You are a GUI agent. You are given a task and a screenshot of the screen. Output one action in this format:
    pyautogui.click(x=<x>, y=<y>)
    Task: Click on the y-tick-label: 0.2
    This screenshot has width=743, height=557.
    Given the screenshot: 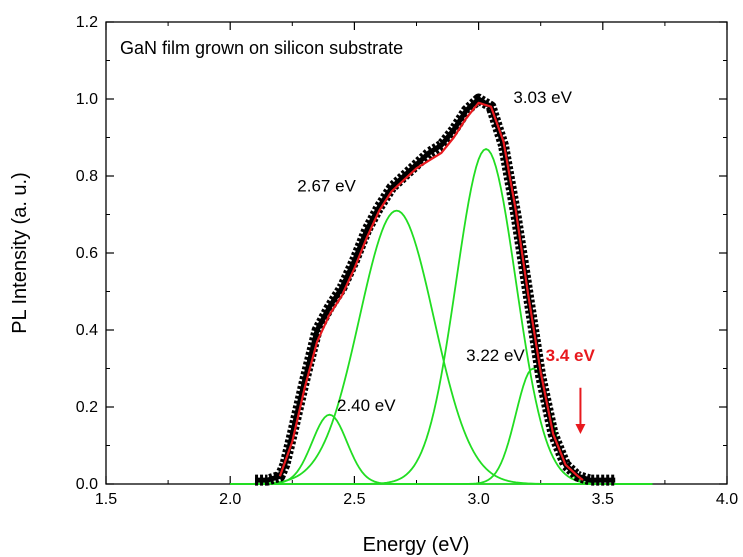 What is the action you would take?
    pyautogui.click(x=87, y=407)
    